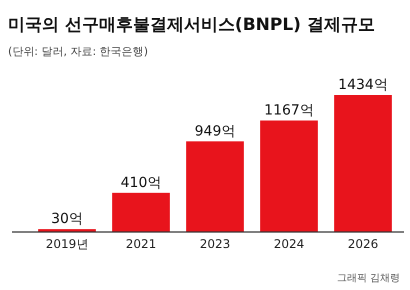 The height and width of the screenshot is (290, 410). What do you see at coordinates (368, 278) in the screenshot?
I see `annotation: 그래픽 김채령` at bounding box center [368, 278].